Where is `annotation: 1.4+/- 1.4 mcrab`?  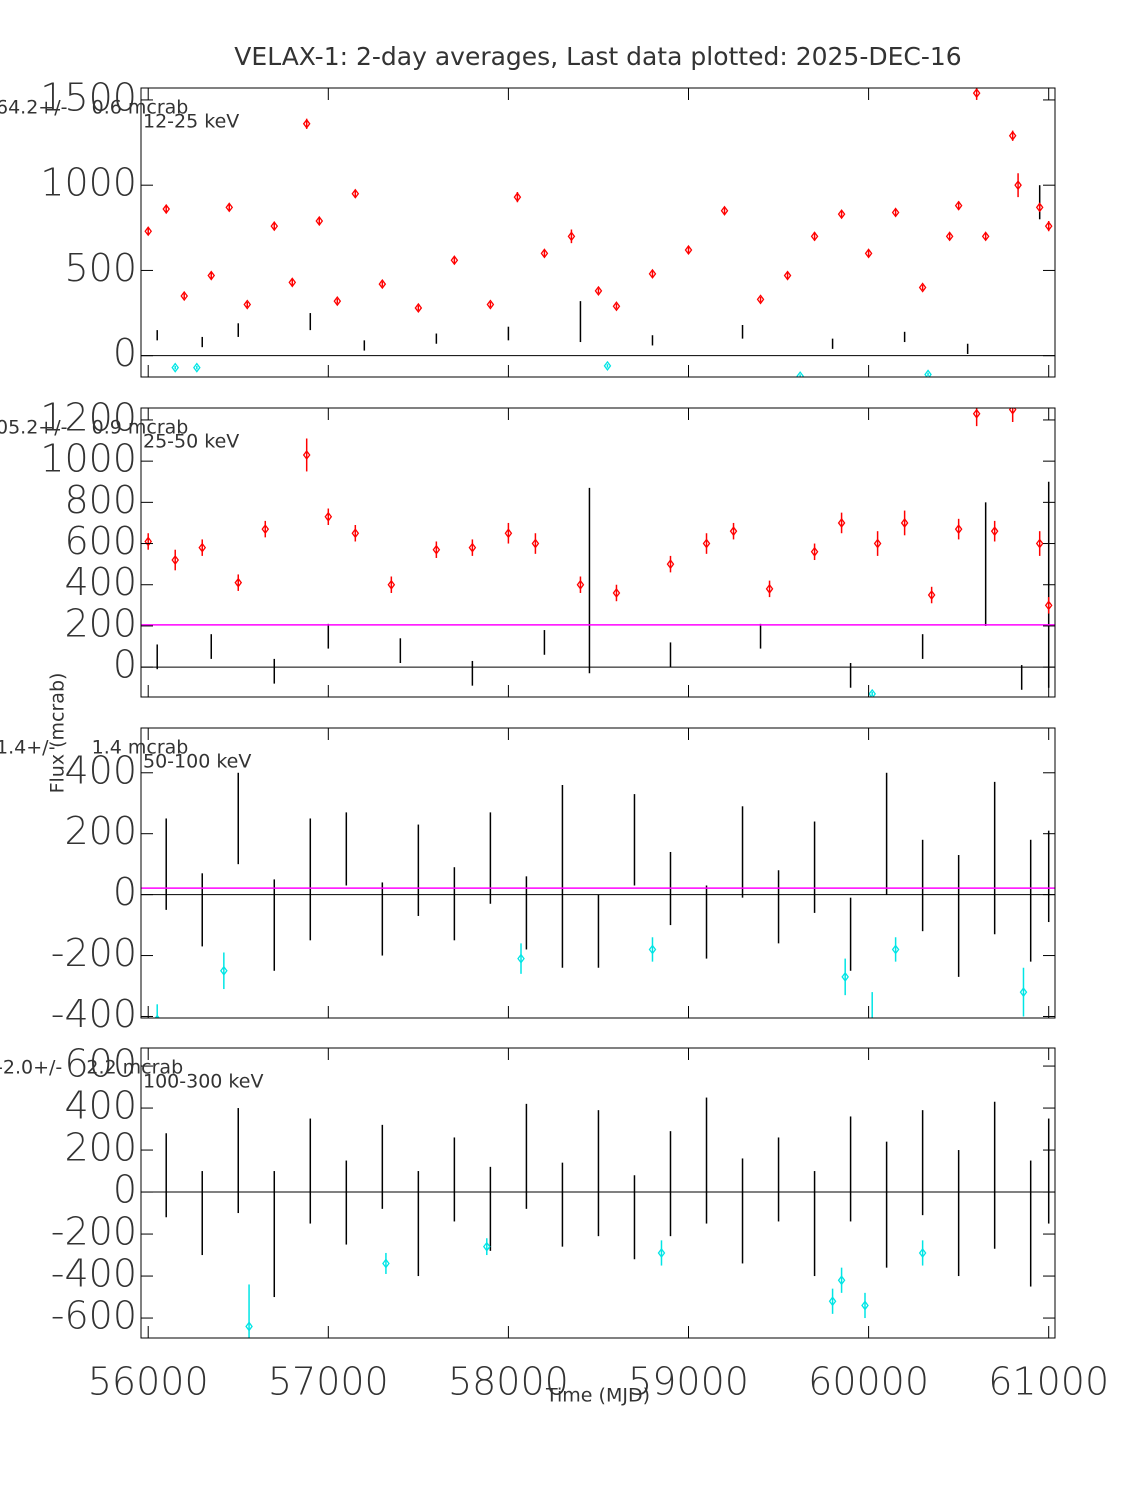
annotation: 1.4+/- 1.4 mcrab is located at coordinates (94, 748).